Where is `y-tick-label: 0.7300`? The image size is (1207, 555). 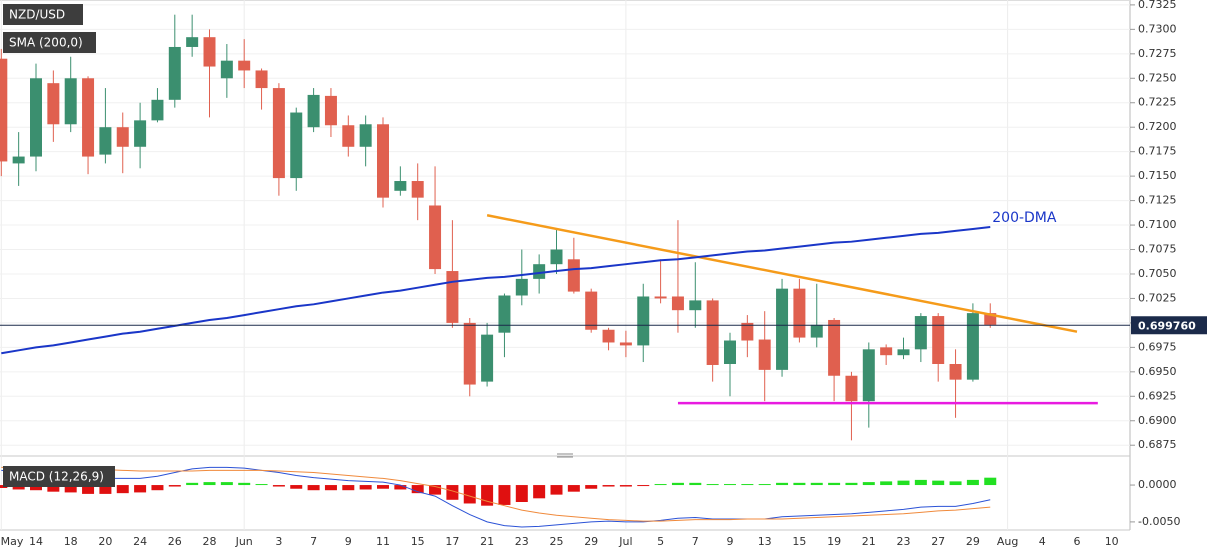
y-tick-label: 0.7300 is located at coordinates (1157, 28).